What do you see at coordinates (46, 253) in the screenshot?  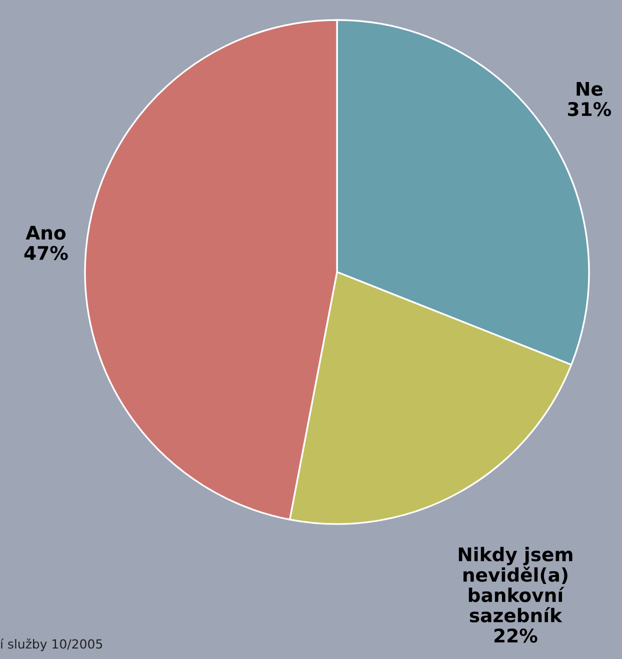 I see `data-label: 47%` at bounding box center [46, 253].